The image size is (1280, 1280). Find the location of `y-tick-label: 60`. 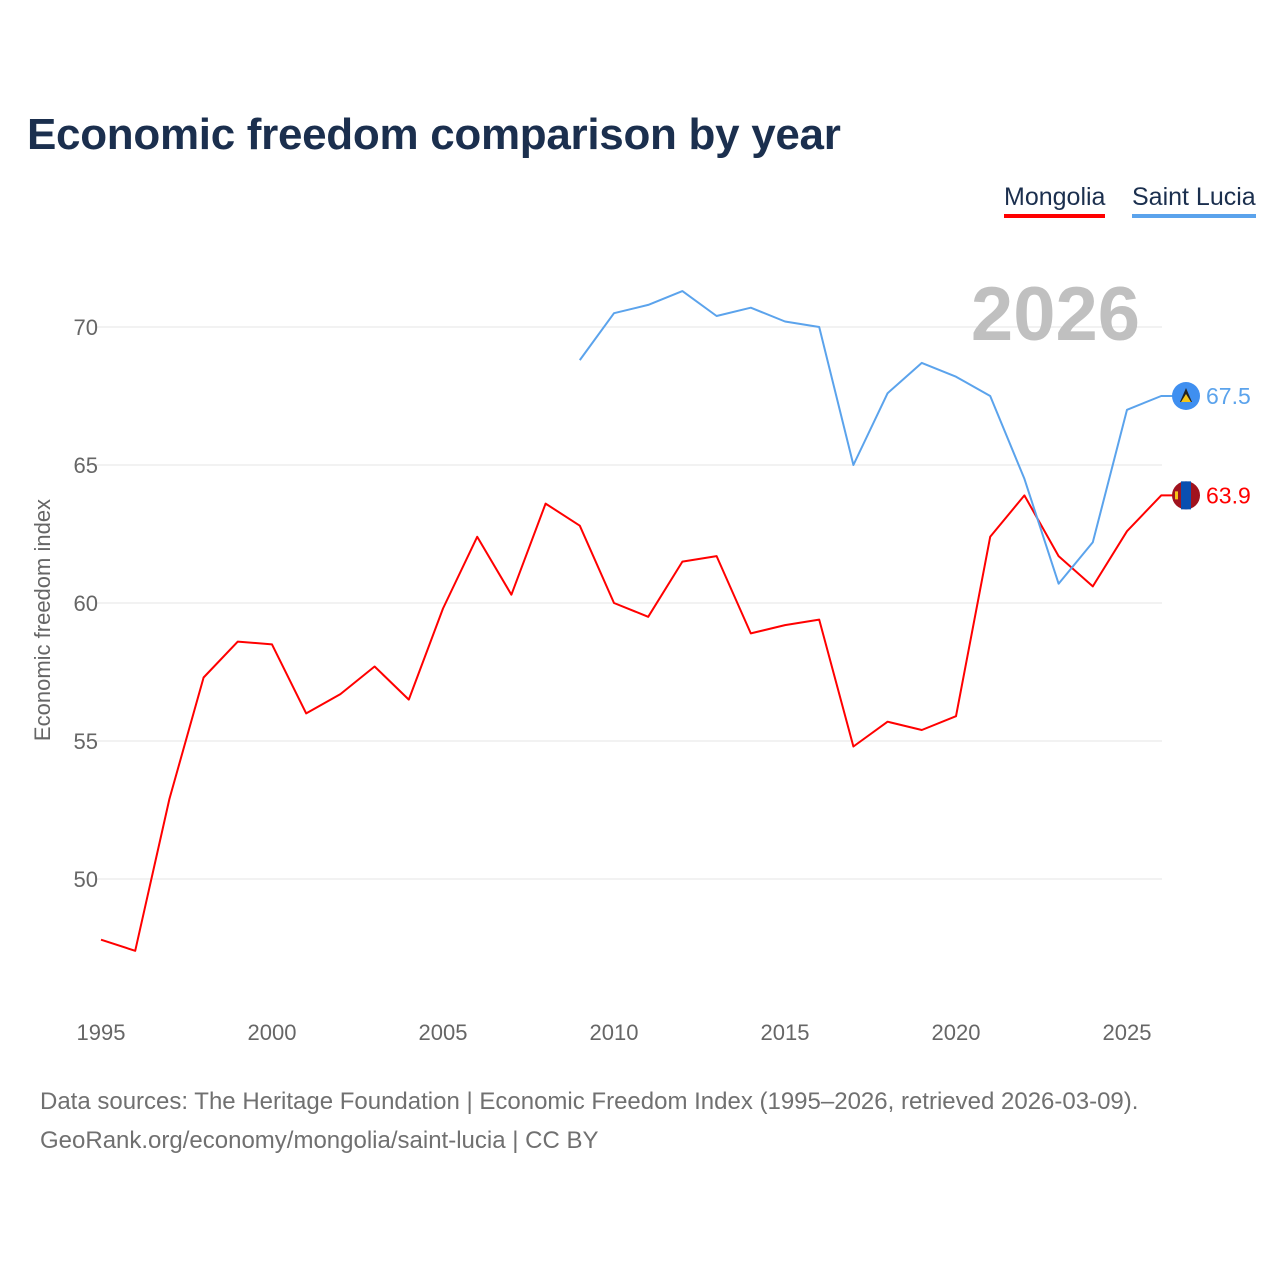

y-tick-label: 60 is located at coordinates (86, 603).